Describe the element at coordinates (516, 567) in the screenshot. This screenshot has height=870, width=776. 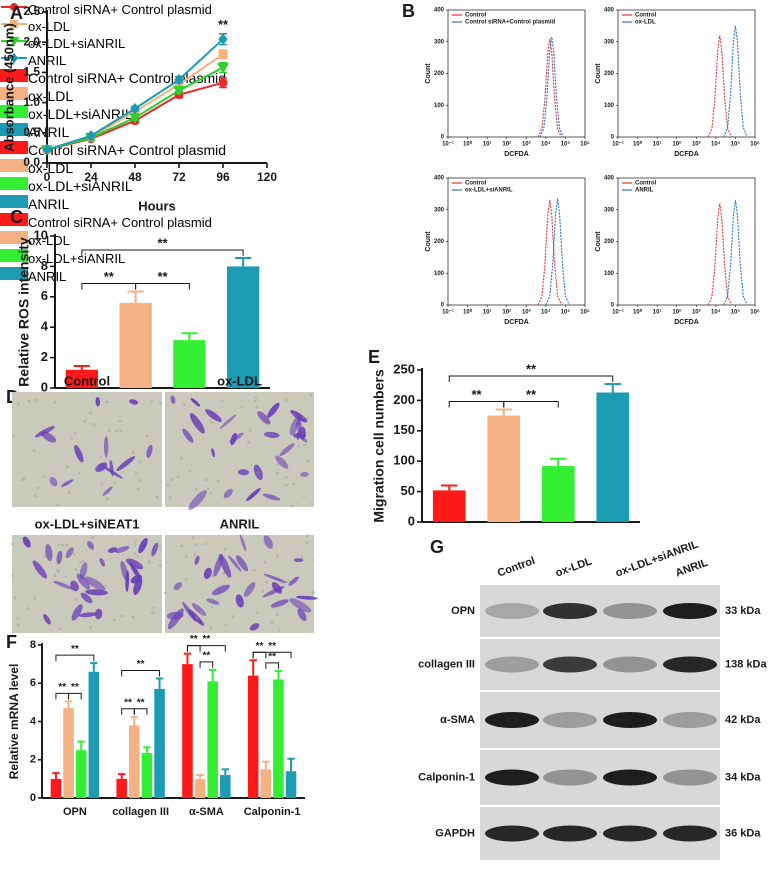
I see `blot-column-label: Control` at that location.